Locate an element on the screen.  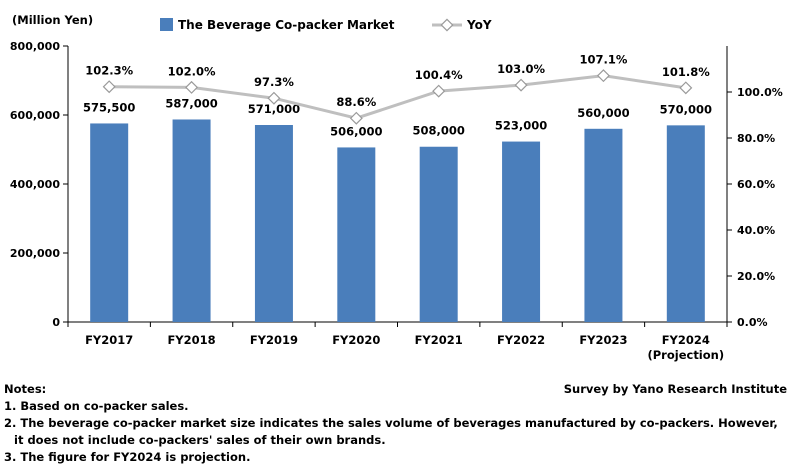
x-tick-label-fy2021: FY2021 is located at coordinates (439, 340).